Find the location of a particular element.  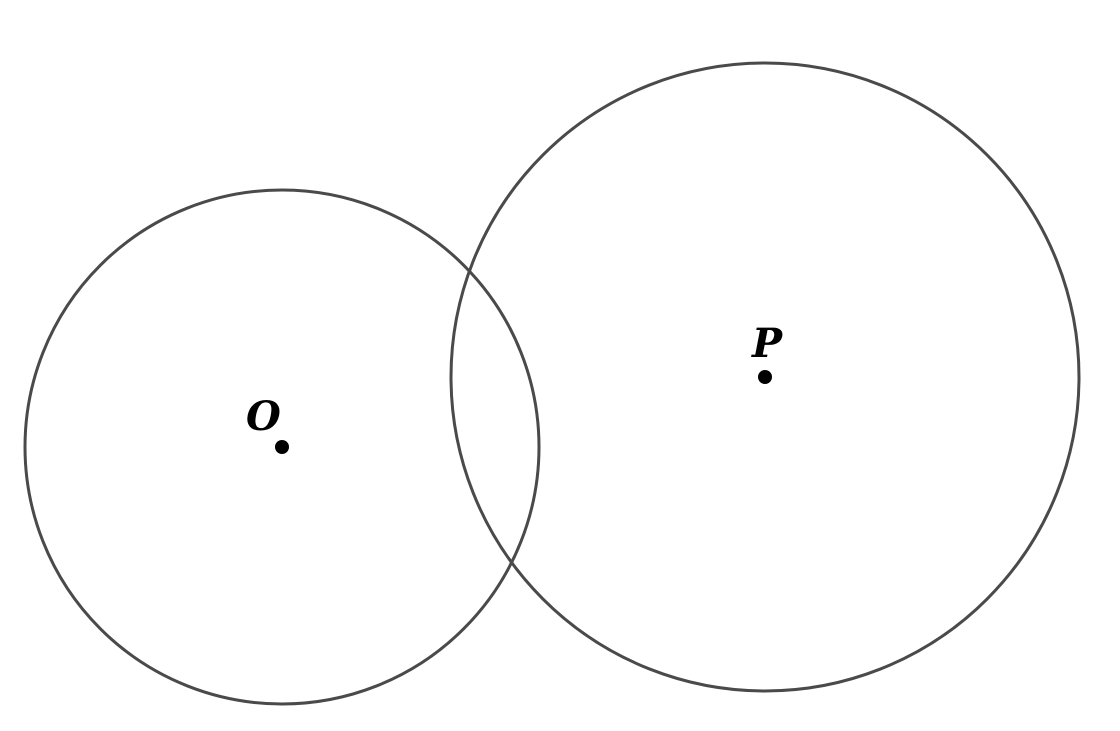

center-point-o is located at coordinates (282, 447).